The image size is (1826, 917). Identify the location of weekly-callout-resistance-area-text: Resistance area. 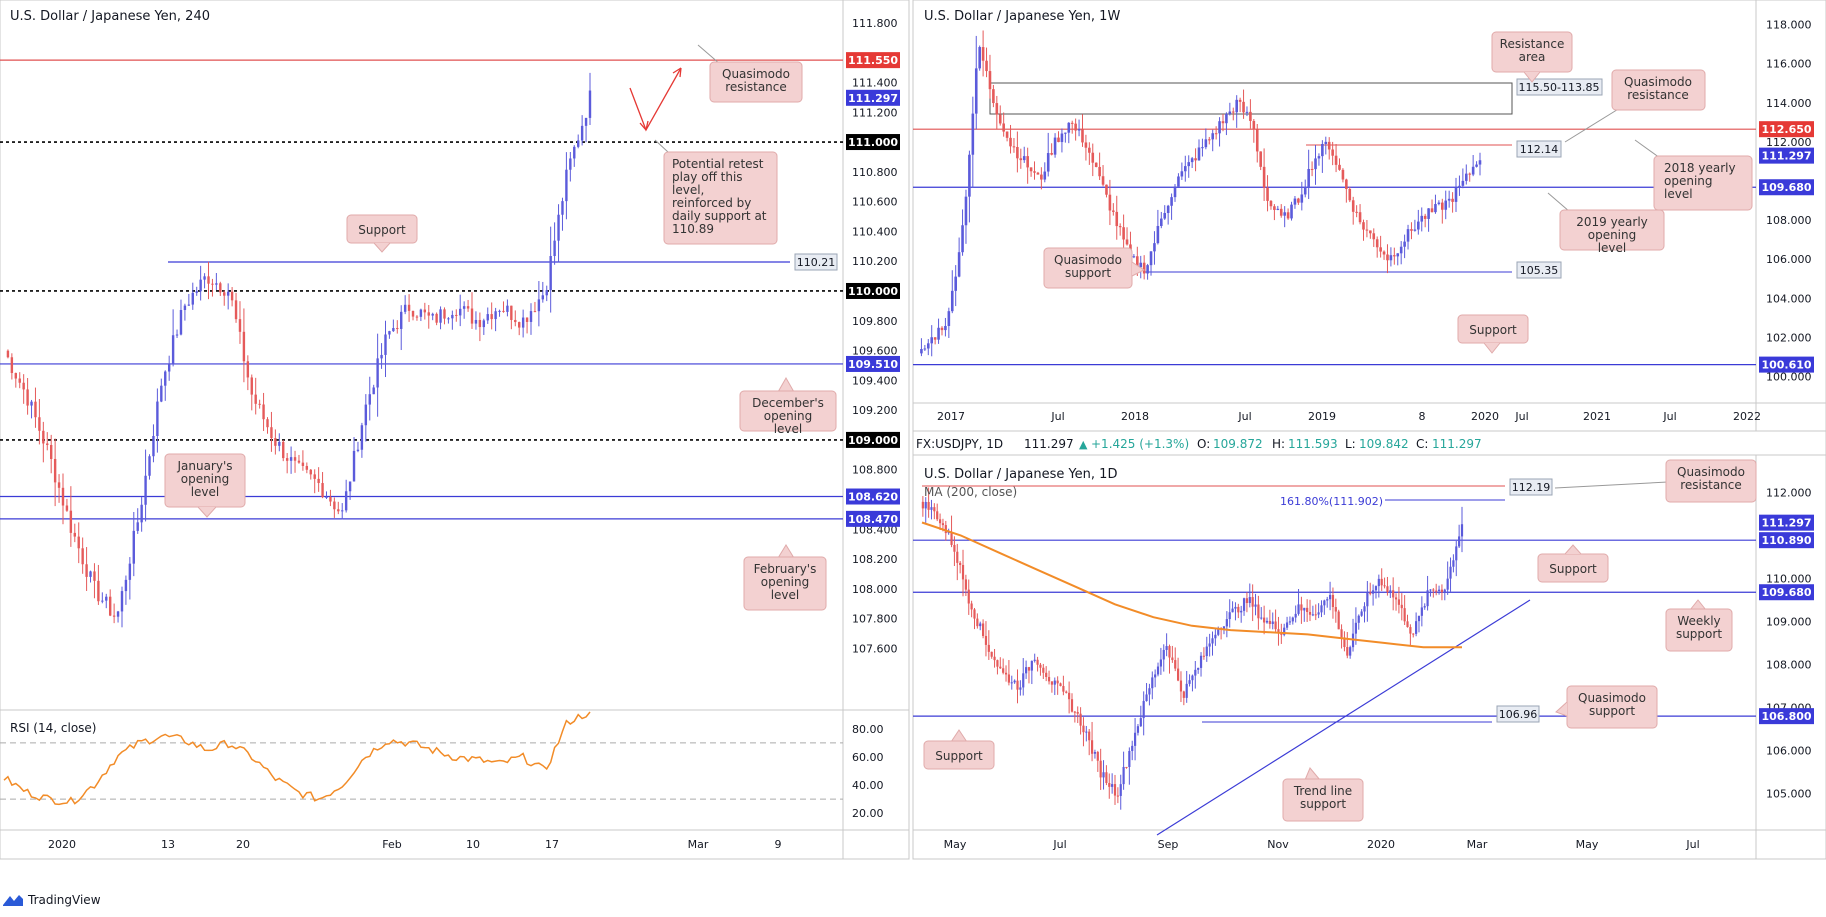
(1532, 50).